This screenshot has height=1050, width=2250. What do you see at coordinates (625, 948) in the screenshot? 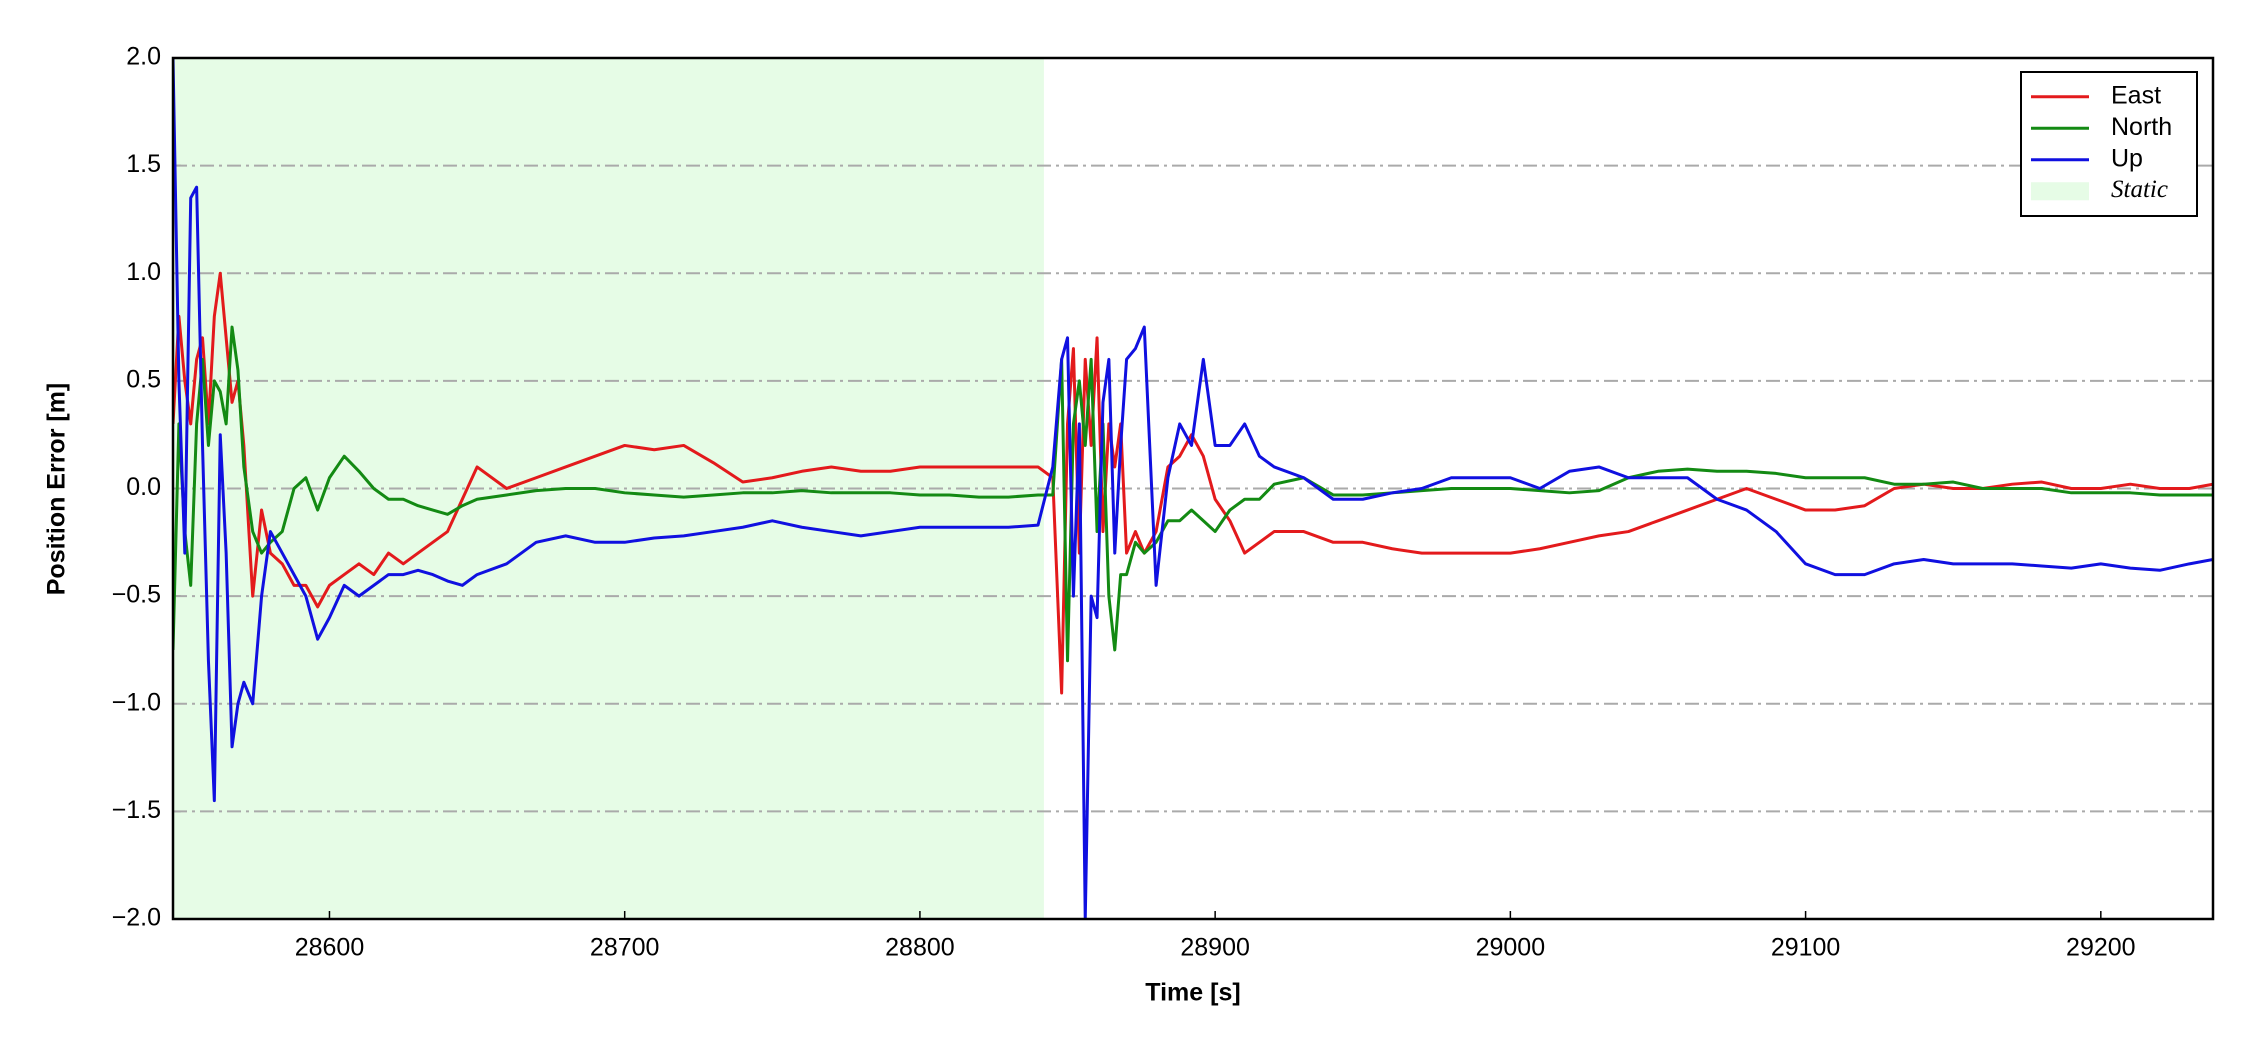
I see `x-tick-label: 28700` at bounding box center [625, 948].